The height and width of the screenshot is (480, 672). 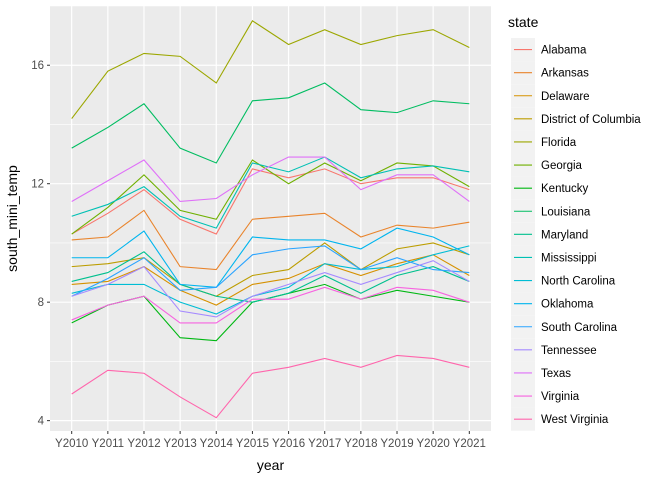 What do you see at coordinates (566, 212) in the screenshot?
I see `legend-label: Louisiana` at bounding box center [566, 212].